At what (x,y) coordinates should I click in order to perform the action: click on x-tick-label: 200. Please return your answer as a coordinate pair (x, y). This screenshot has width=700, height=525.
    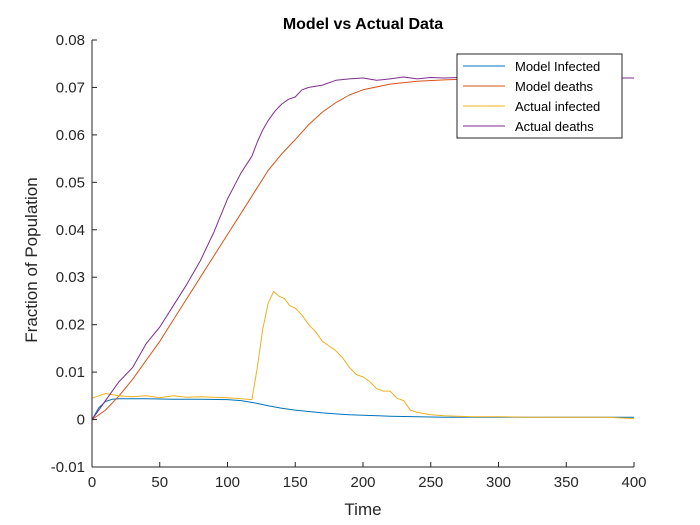
    Looking at the image, I should click on (362, 482).